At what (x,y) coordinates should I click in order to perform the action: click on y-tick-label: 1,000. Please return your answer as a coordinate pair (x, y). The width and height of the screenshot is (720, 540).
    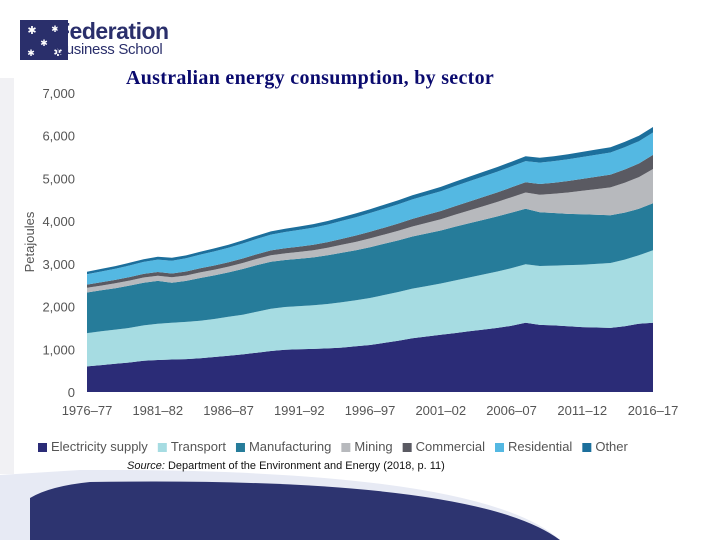
    Looking at the image, I should click on (58, 349).